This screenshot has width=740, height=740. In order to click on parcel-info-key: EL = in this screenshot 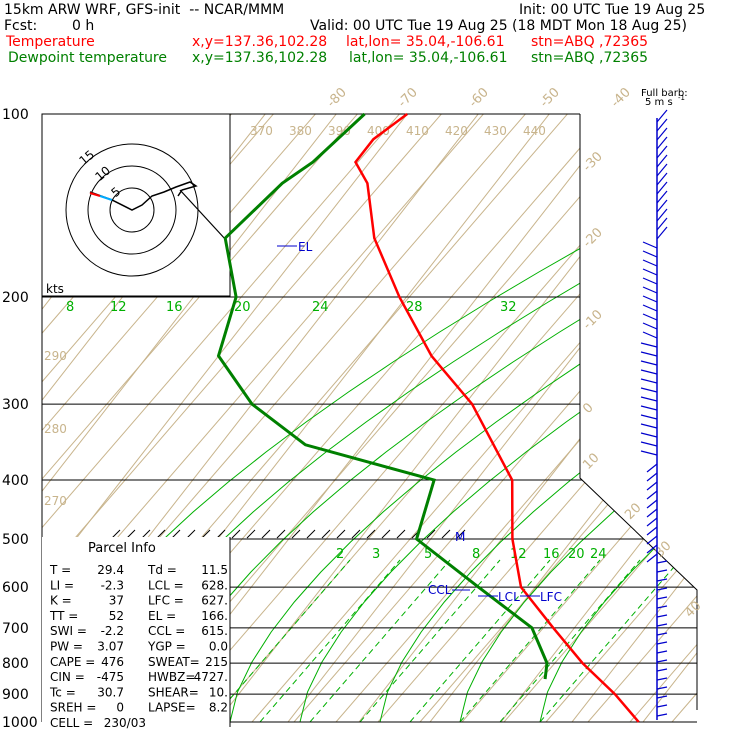, I will do `click(162, 616)`.